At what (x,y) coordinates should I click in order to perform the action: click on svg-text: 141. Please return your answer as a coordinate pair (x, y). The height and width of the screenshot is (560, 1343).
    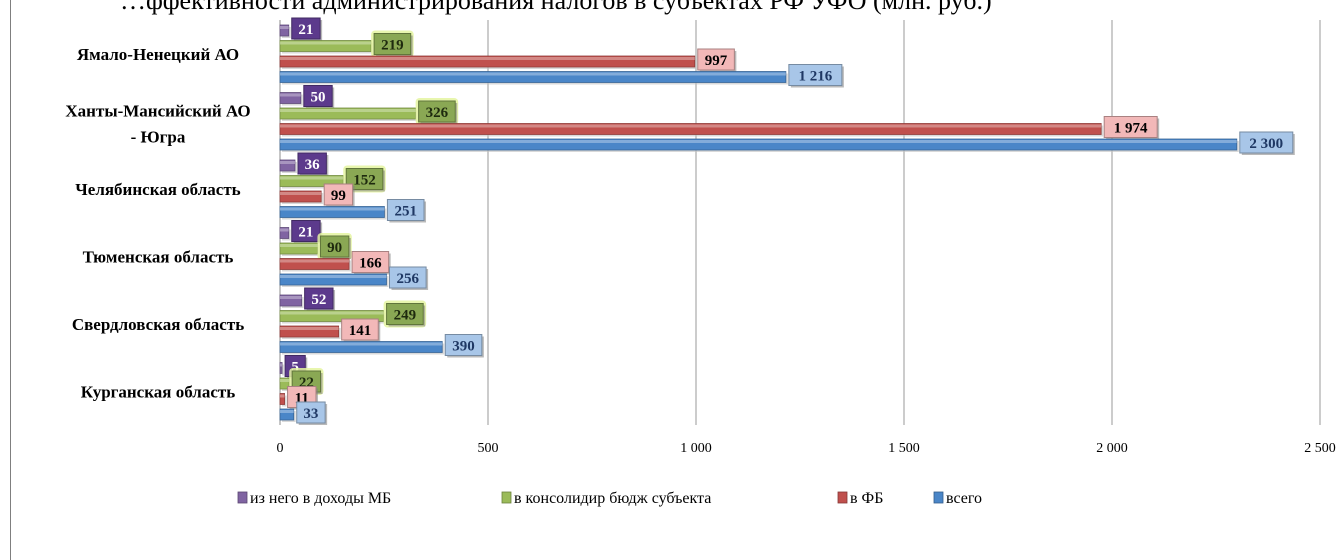
    Looking at the image, I should click on (360, 331).